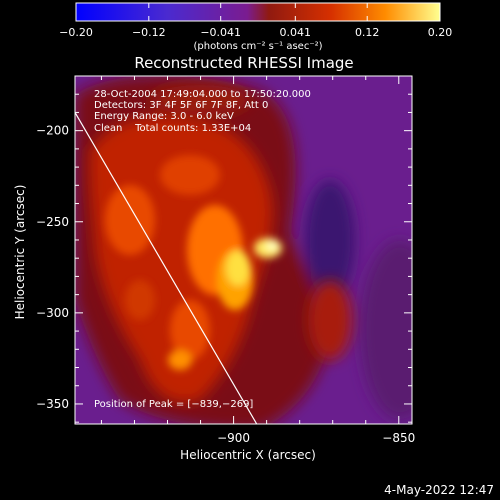 This screenshot has height=500, width=500. What do you see at coordinates (440, 32) in the screenshot?
I see `colorbar-tick-label: 0.20` at bounding box center [440, 32].